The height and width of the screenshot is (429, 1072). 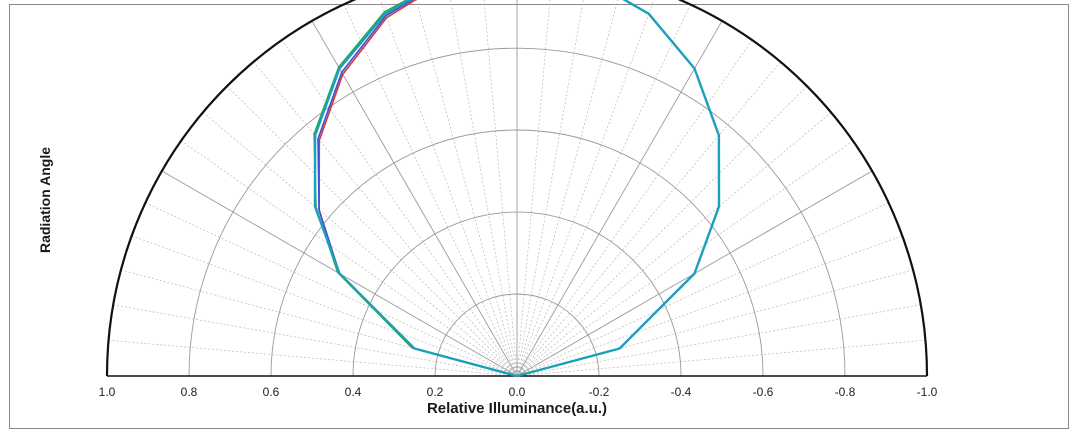 I want to click on x-tick-label: 0.2, so click(x=435, y=392).